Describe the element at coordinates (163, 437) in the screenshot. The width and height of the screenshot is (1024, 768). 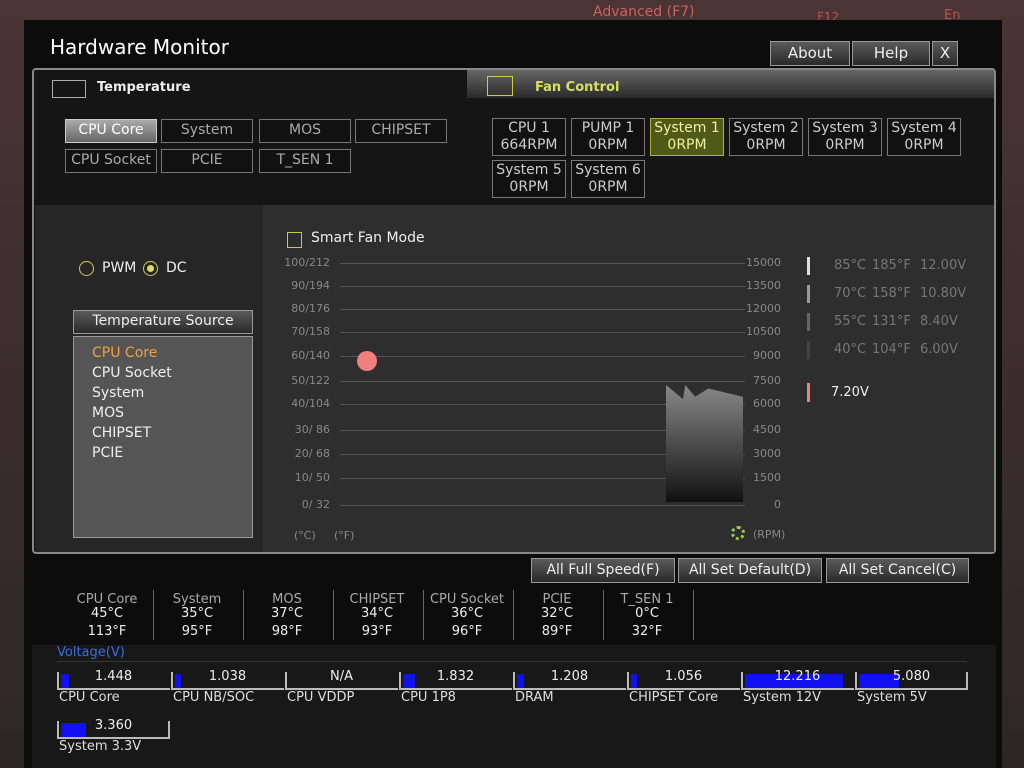
I see `source-list` at that location.